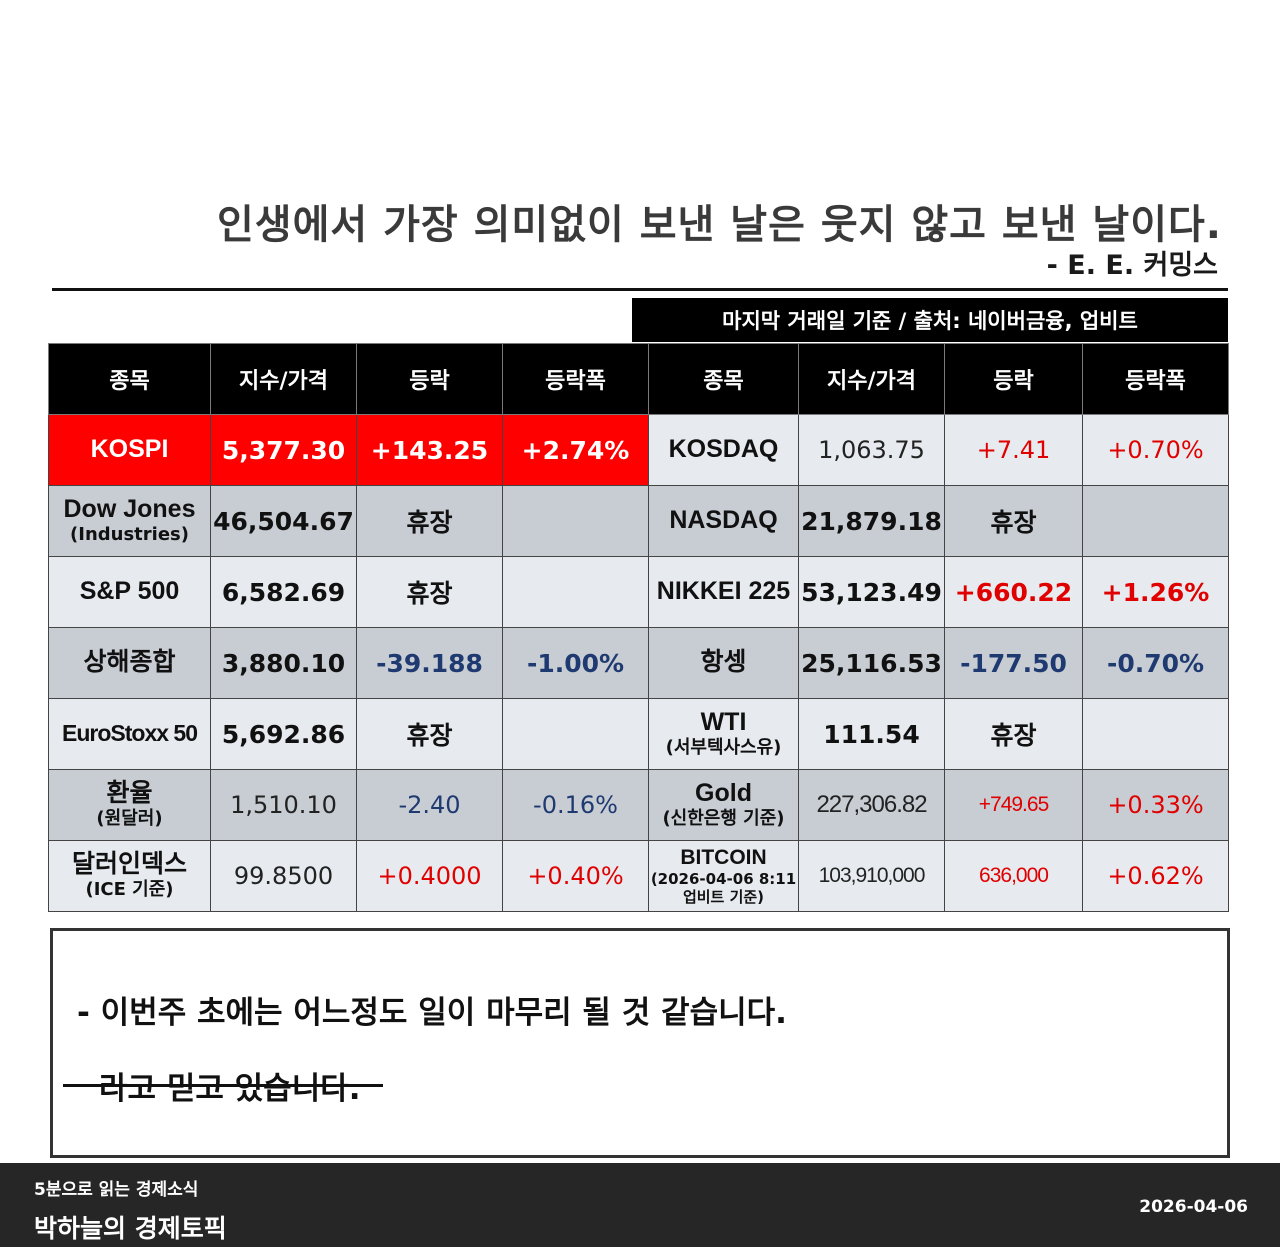 The image size is (1280, 1247). What do you see at coordinates (230, 1089) in the screenshot?
I see `note-line-2: 라고 믿고 있습니다.` at bounding box center [230, 1089].